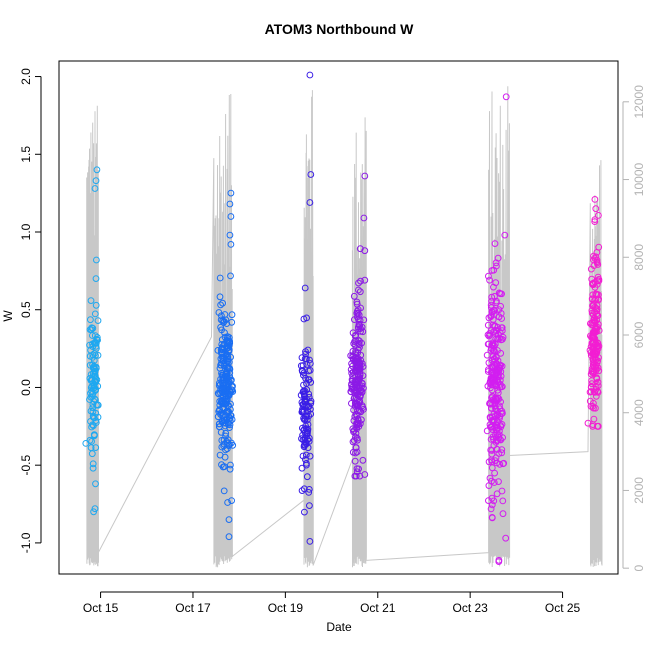 The image size is (650, 650). What do you see at coordinates (639, 412) in the screenshot?
I see `y2-tick-label: 4000` at bounding box center [639, 412].